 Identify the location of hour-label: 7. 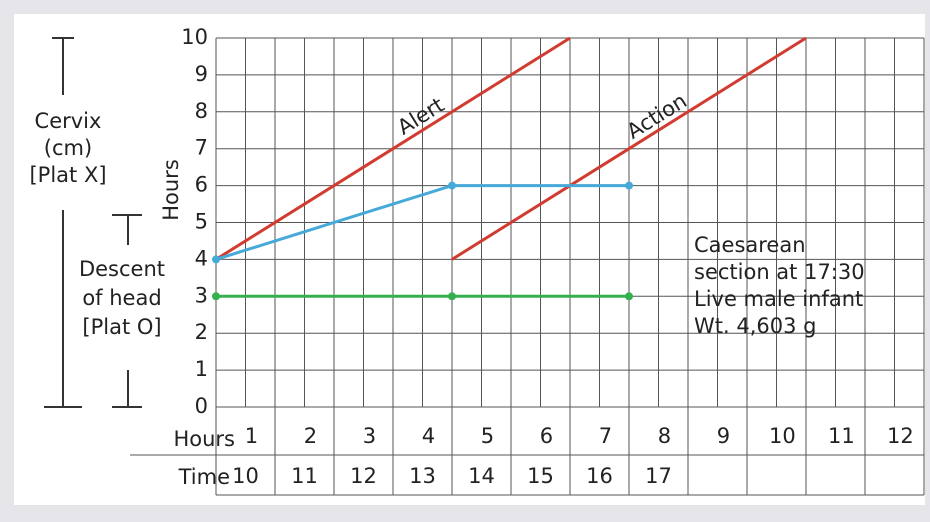
(605, 436).